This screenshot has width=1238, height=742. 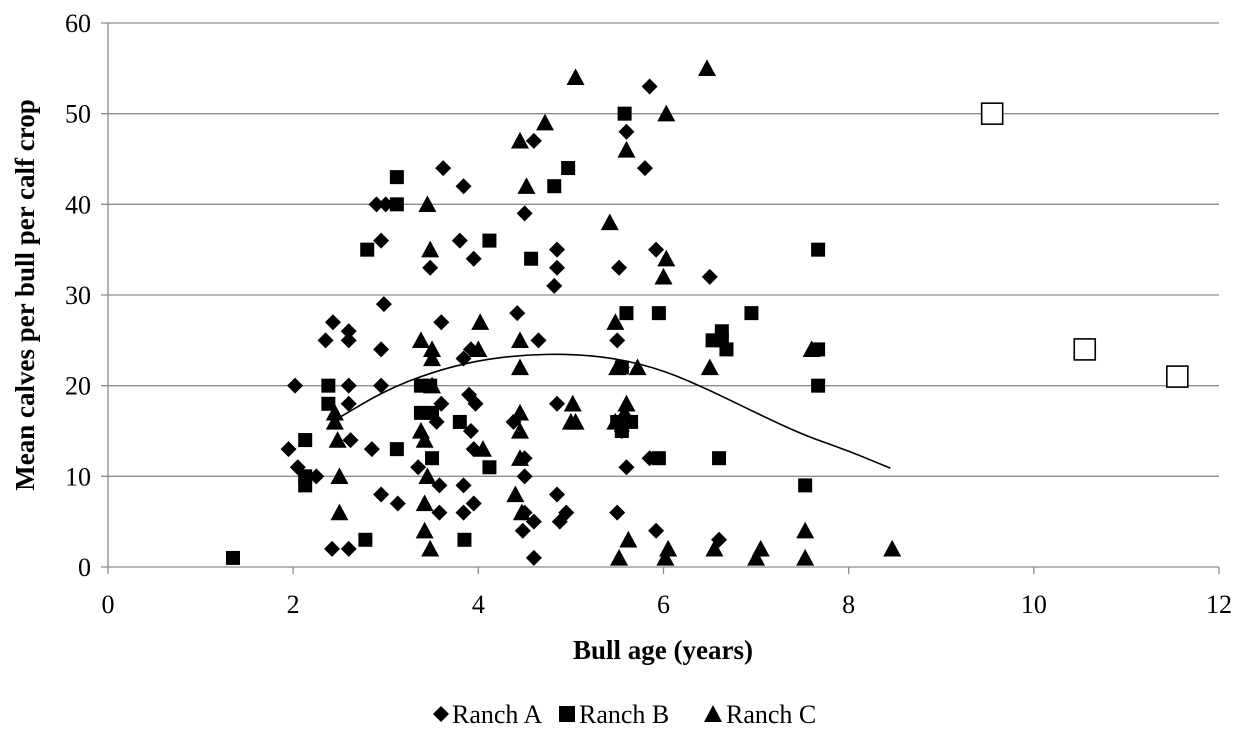 What do you see at coordinates (78, 295) in the screenshot?
I see `y-tick-label: 30` at bounding box center [78, 295].